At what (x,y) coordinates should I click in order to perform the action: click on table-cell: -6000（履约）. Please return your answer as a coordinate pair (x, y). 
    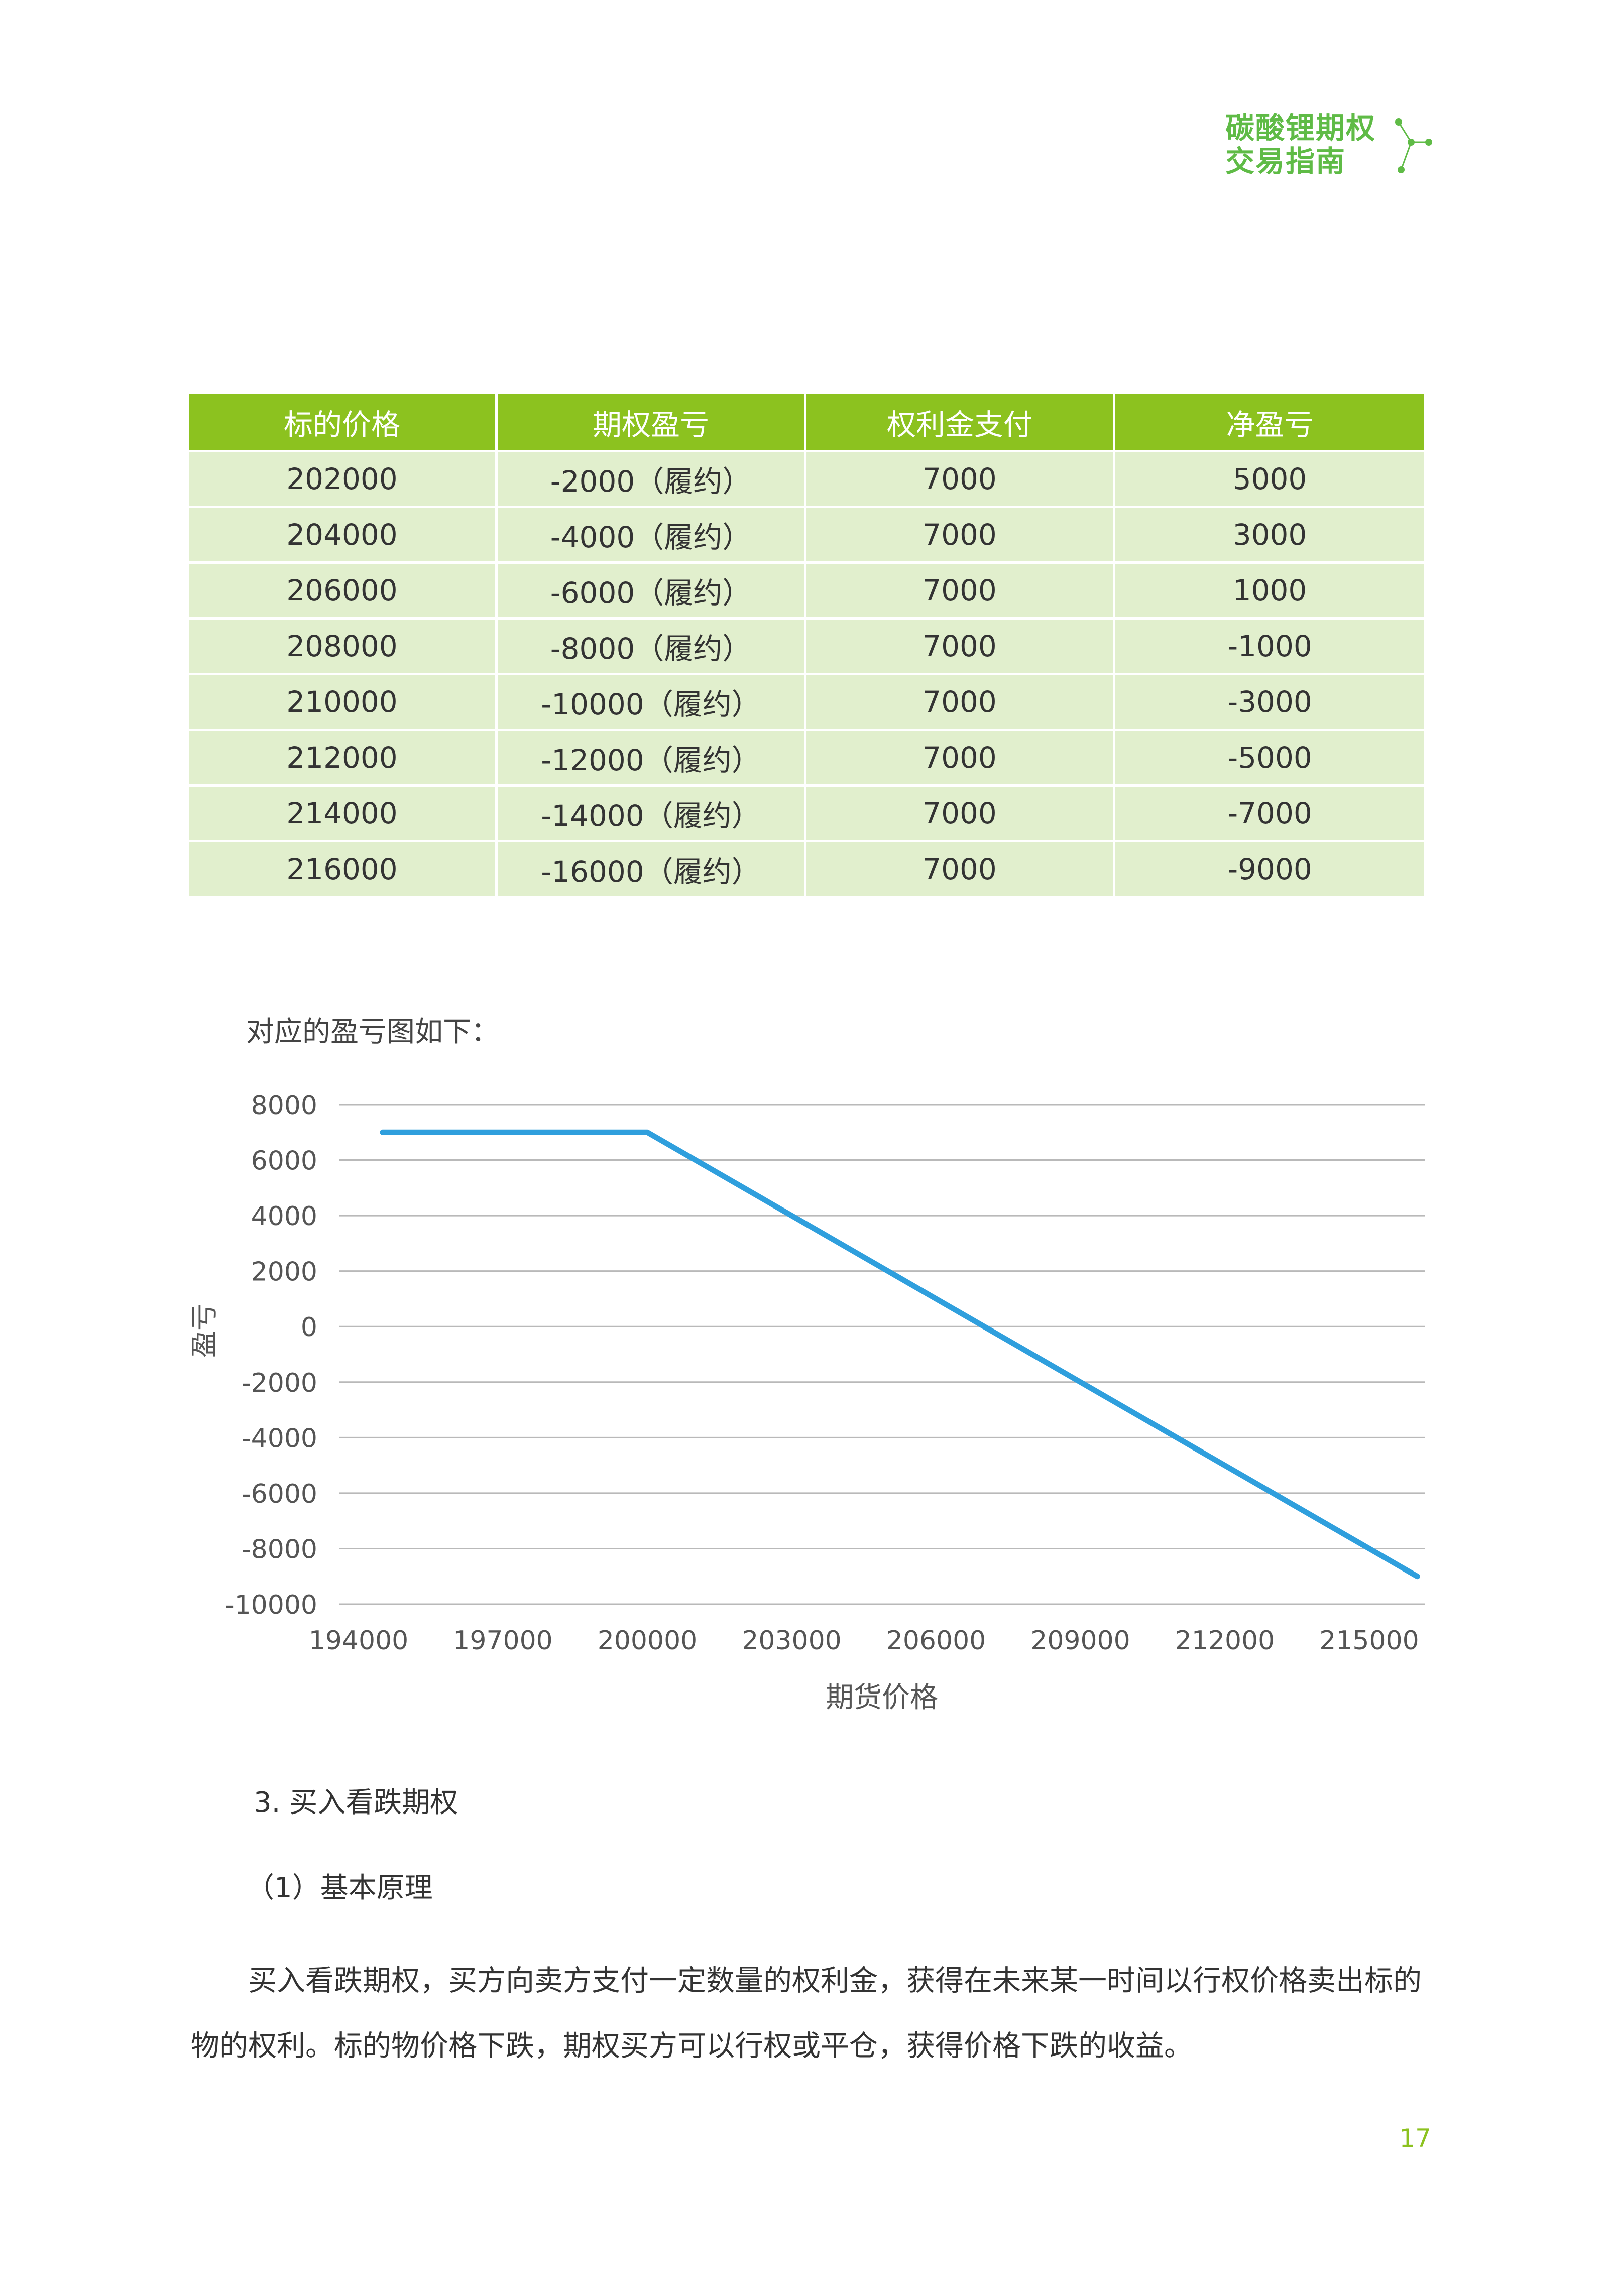
    Looking at the image, I should click on (652, 592).